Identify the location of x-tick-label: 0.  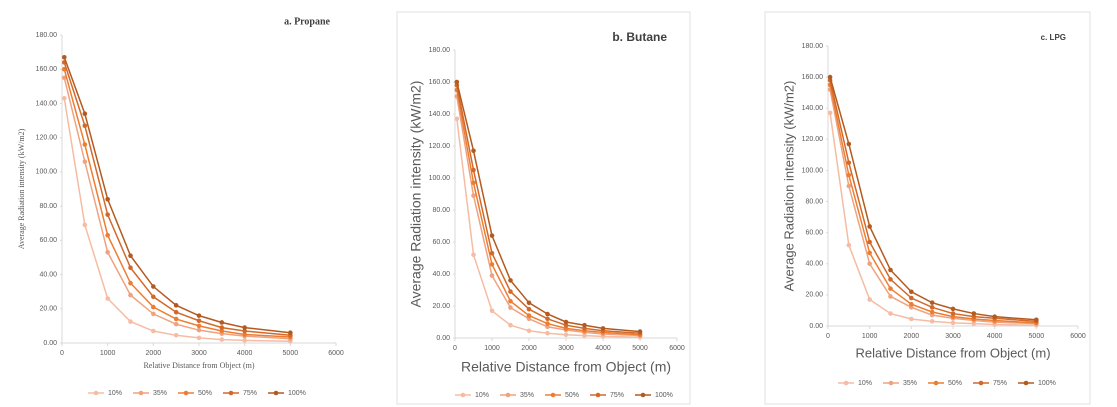
(62, 353).